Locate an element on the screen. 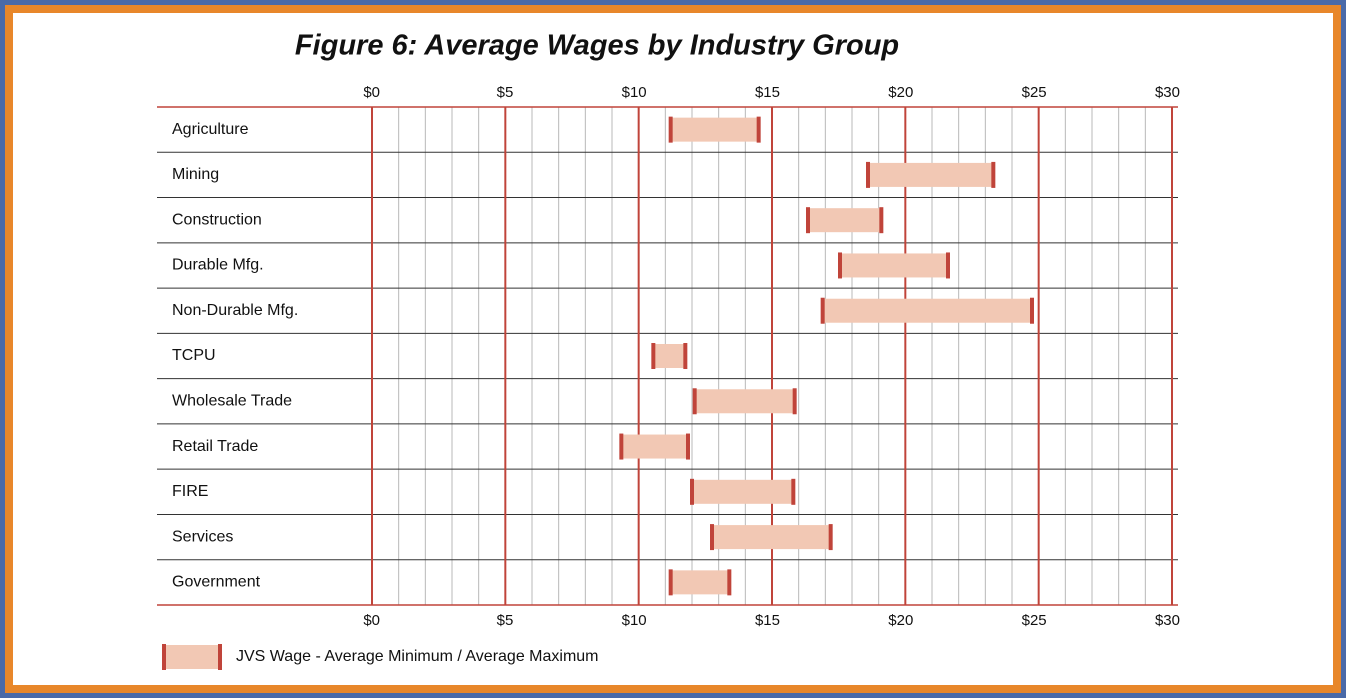 This screenshot has height=698, width=1346. category-label: Durable Mfg. is located at coordinates (218, 265).